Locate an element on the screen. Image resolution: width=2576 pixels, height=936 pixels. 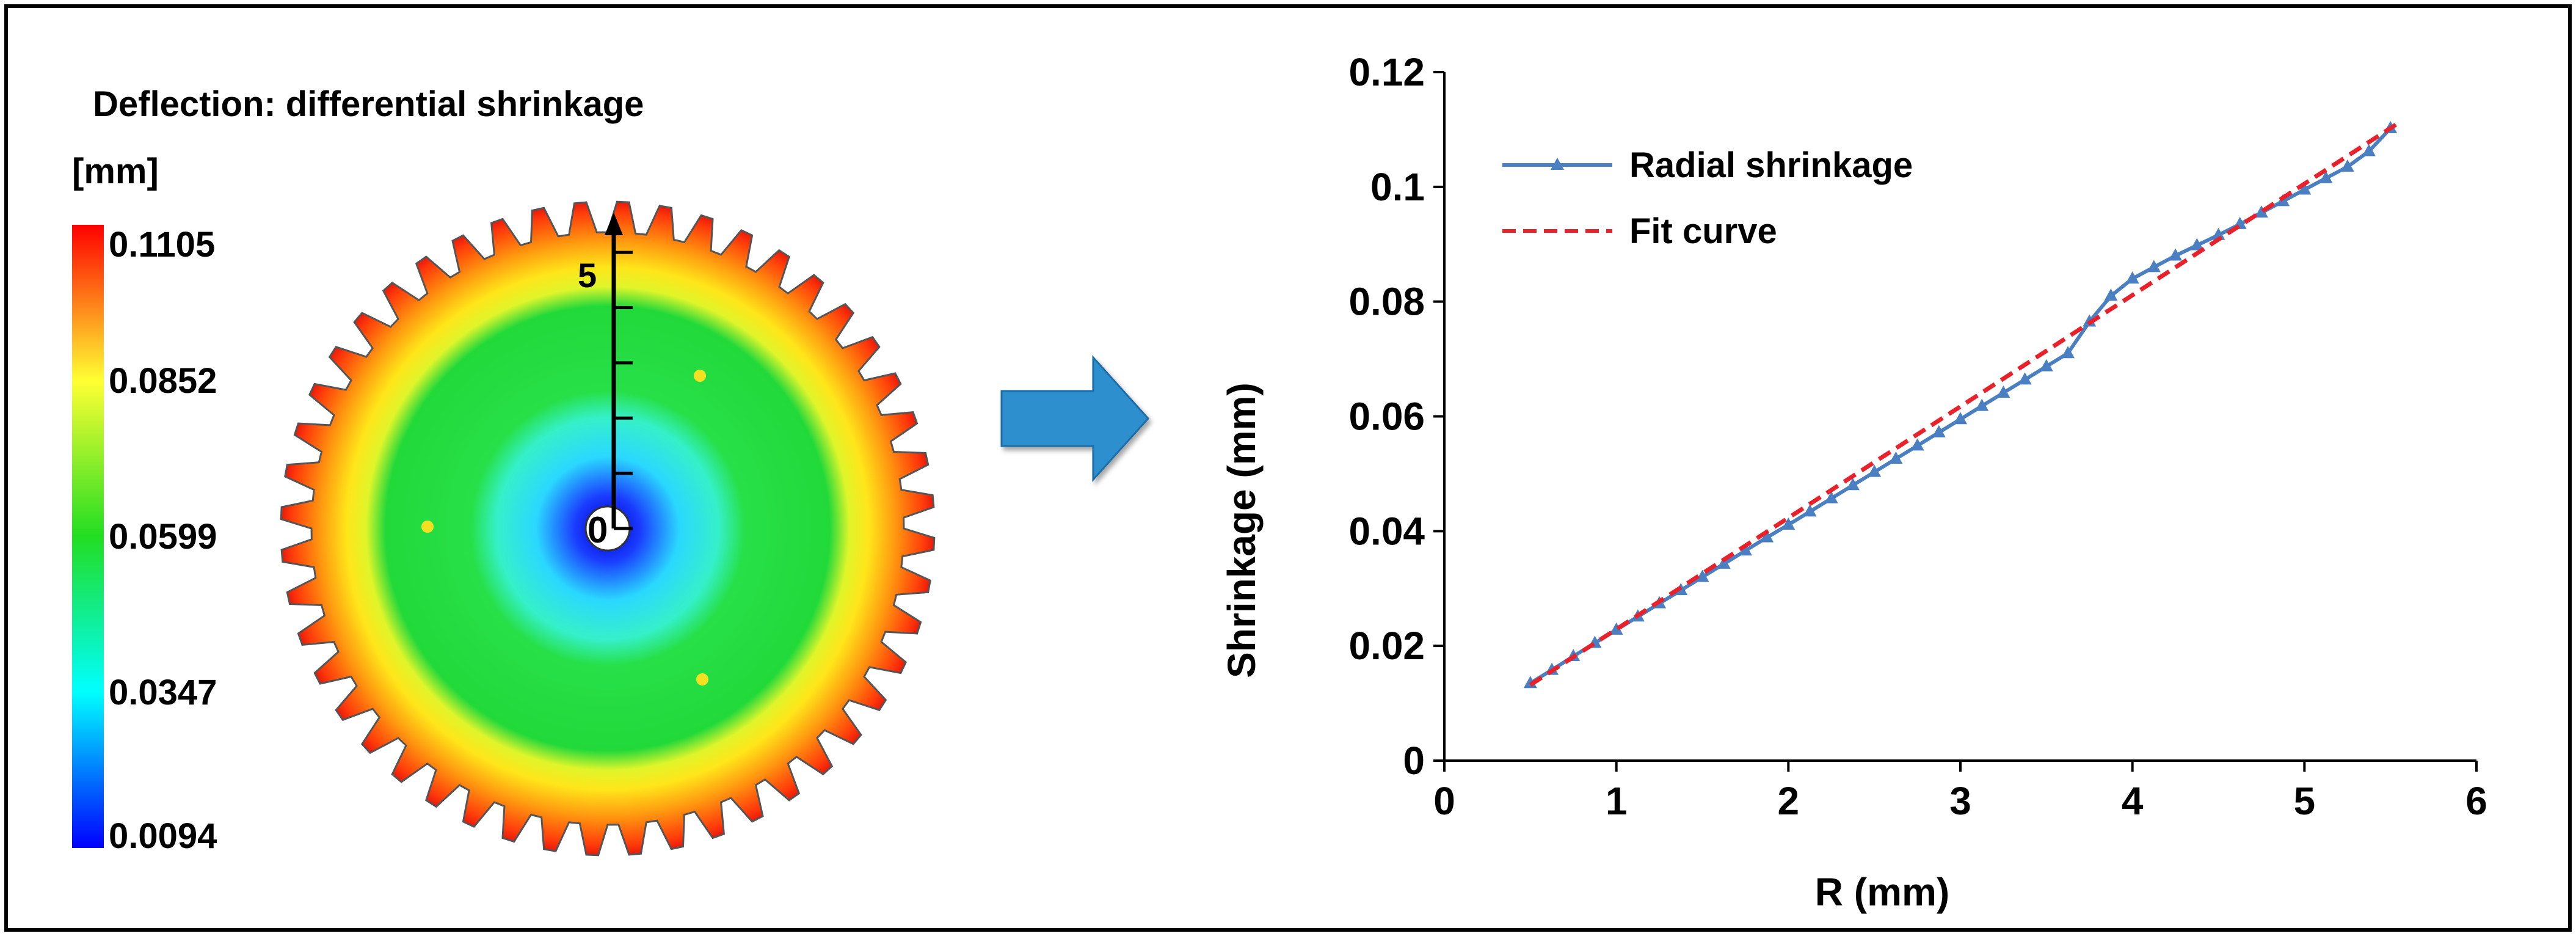
color-scale-ticks: 0.1105 0.0852 0.0599 0.0347 0.0094 is located at coordinates (163, 540).